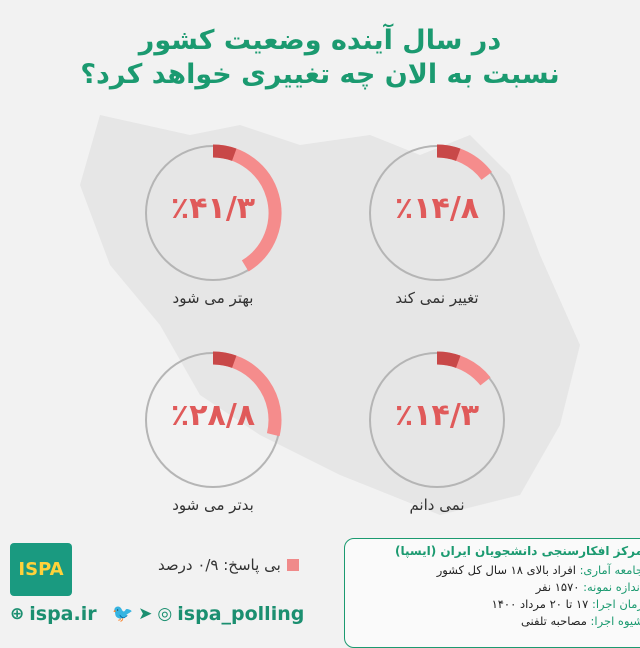 This screenshot has width=640, height=648. Describe the element at coordinates (587, 587) in the screenshot. I see `info-row: اندازه نمونه: ۱۵۷۰ نفر` at that location.